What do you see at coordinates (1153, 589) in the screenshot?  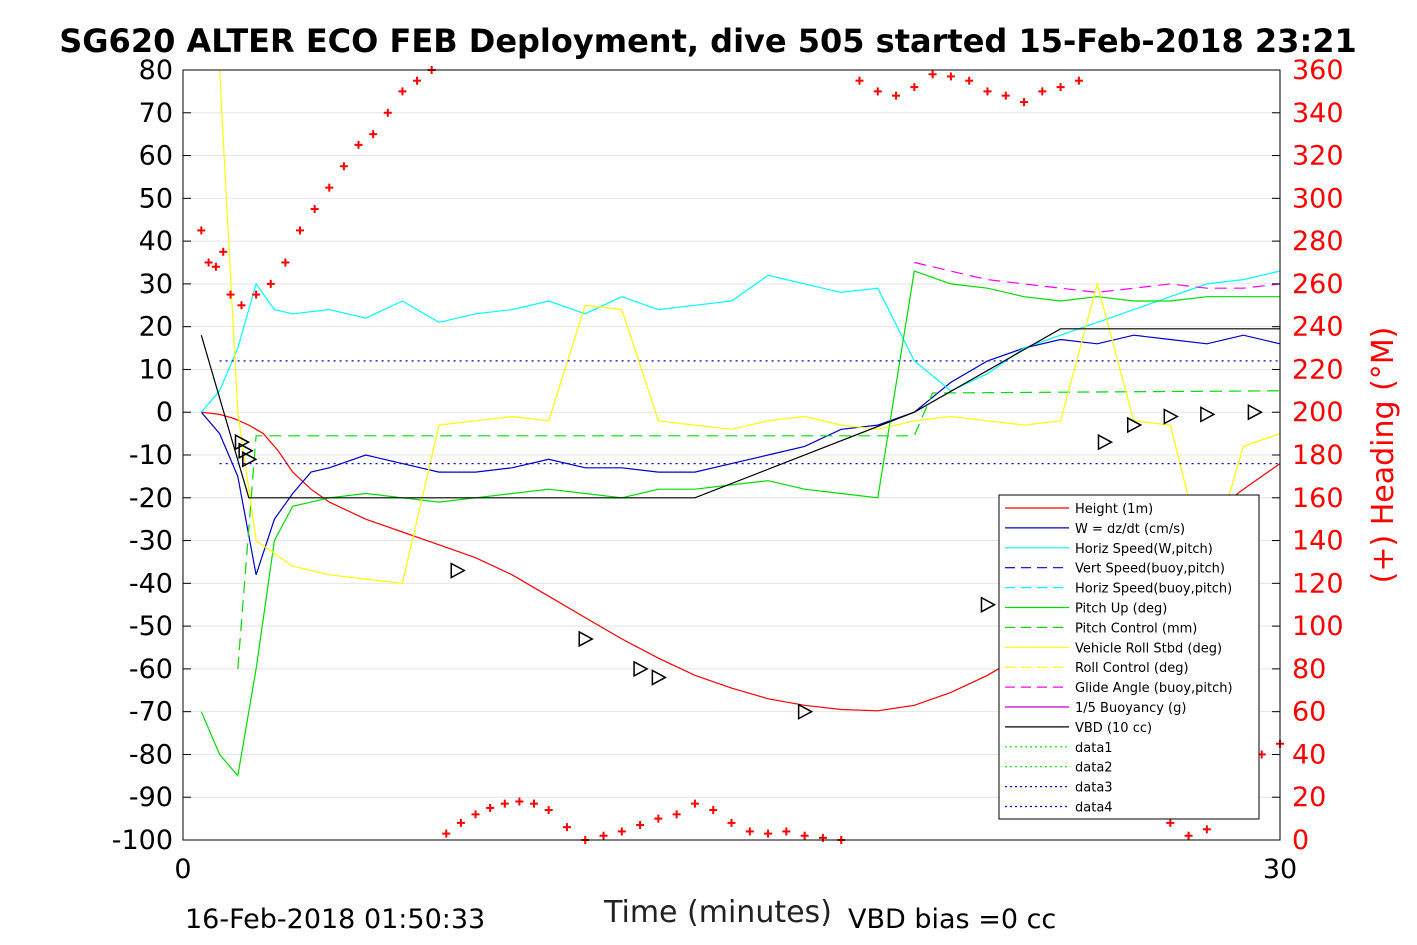 I see `legend-label: Horiz Speed(buoy,pitch)` at bounding box center [1153, 589].